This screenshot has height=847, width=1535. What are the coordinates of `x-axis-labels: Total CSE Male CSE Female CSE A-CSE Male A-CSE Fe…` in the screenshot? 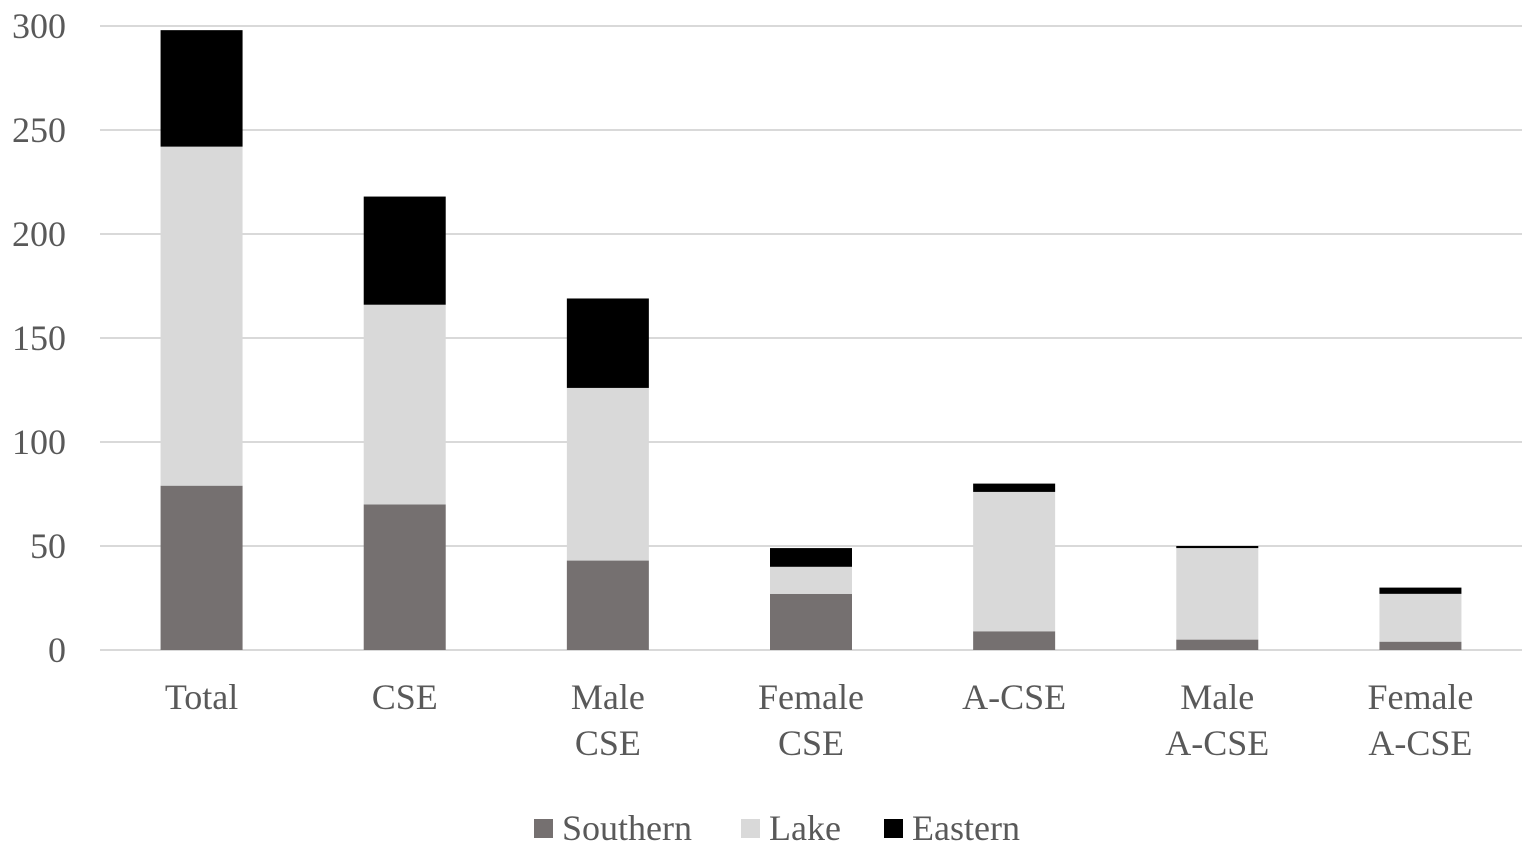 It's located at (819, 720).